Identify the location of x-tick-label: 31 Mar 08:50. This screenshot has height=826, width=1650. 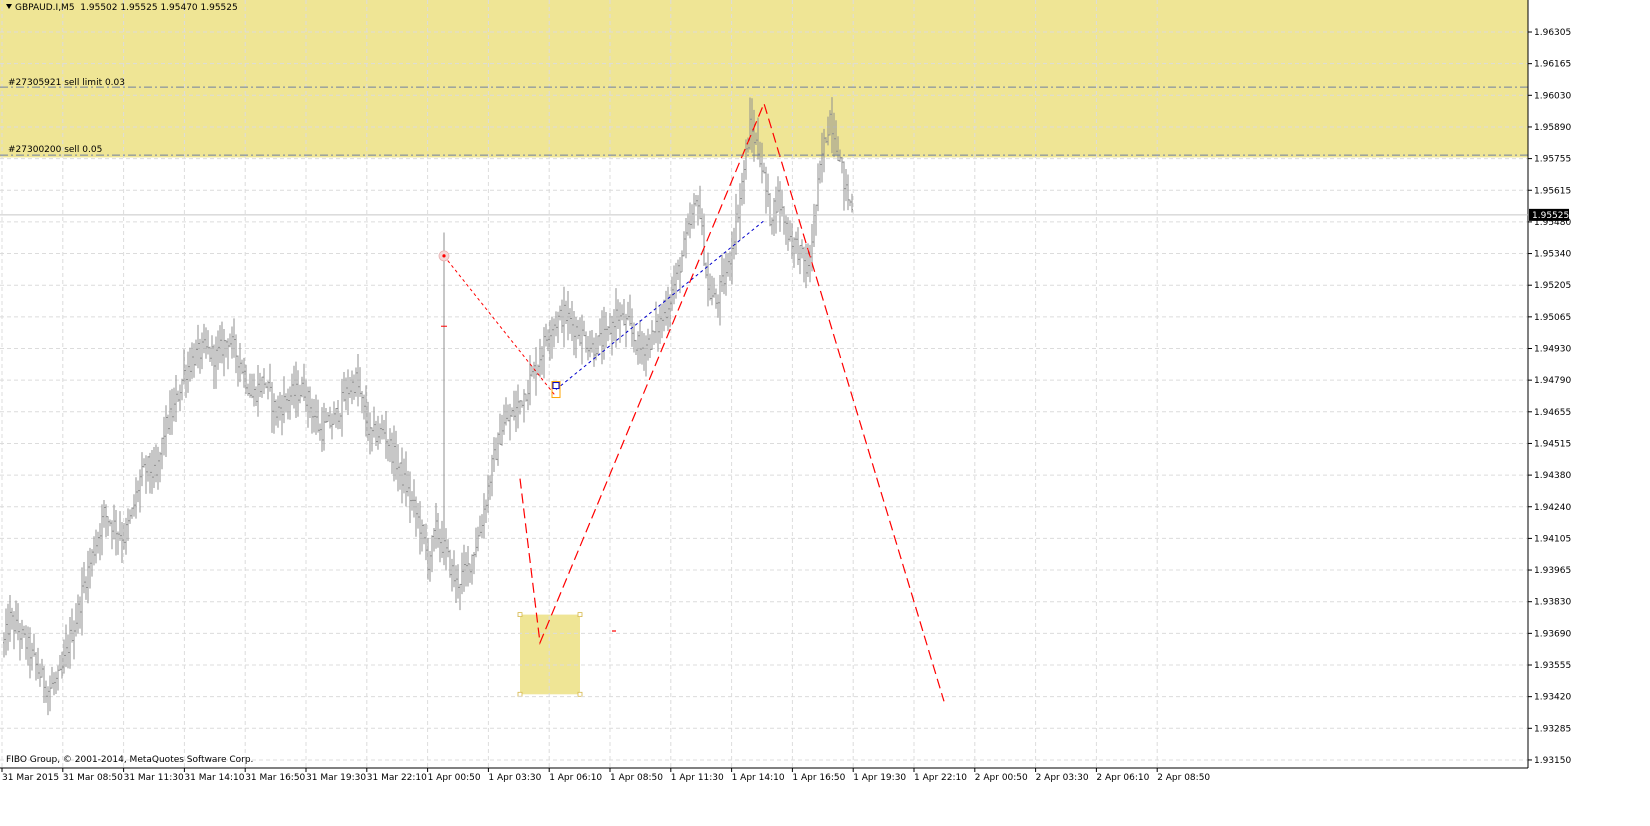
(93, 778).